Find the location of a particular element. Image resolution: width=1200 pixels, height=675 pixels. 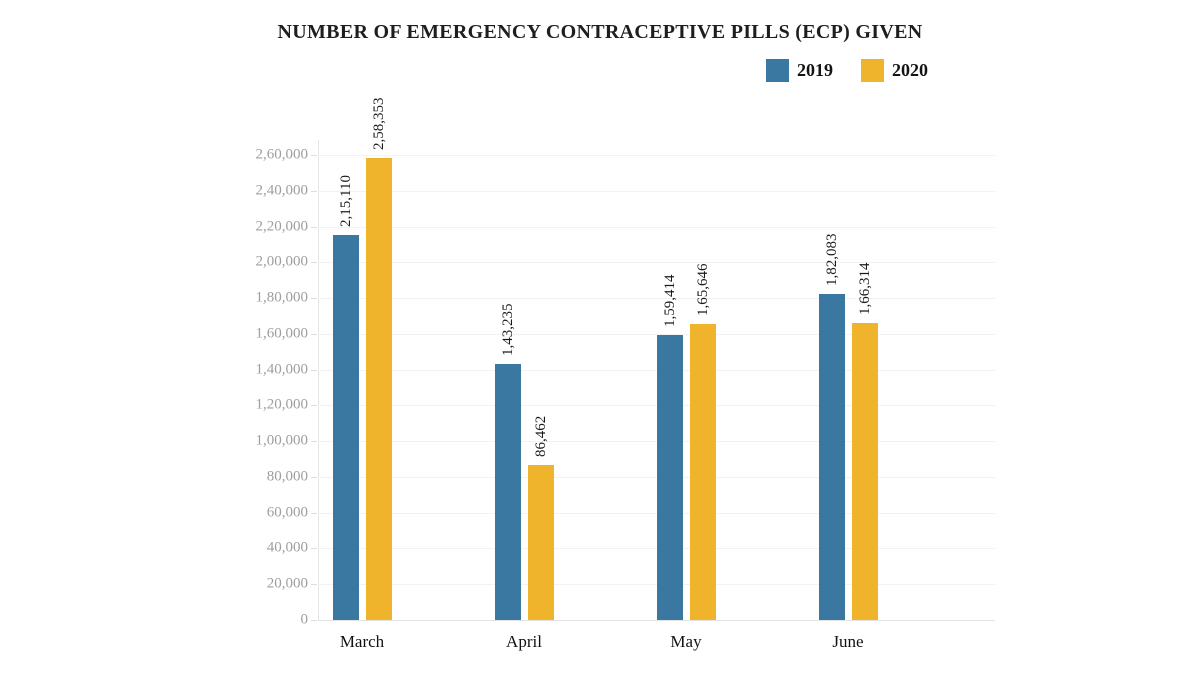

y-axis-tick-label: 1,60,000 is located at coordinates (282, 333).